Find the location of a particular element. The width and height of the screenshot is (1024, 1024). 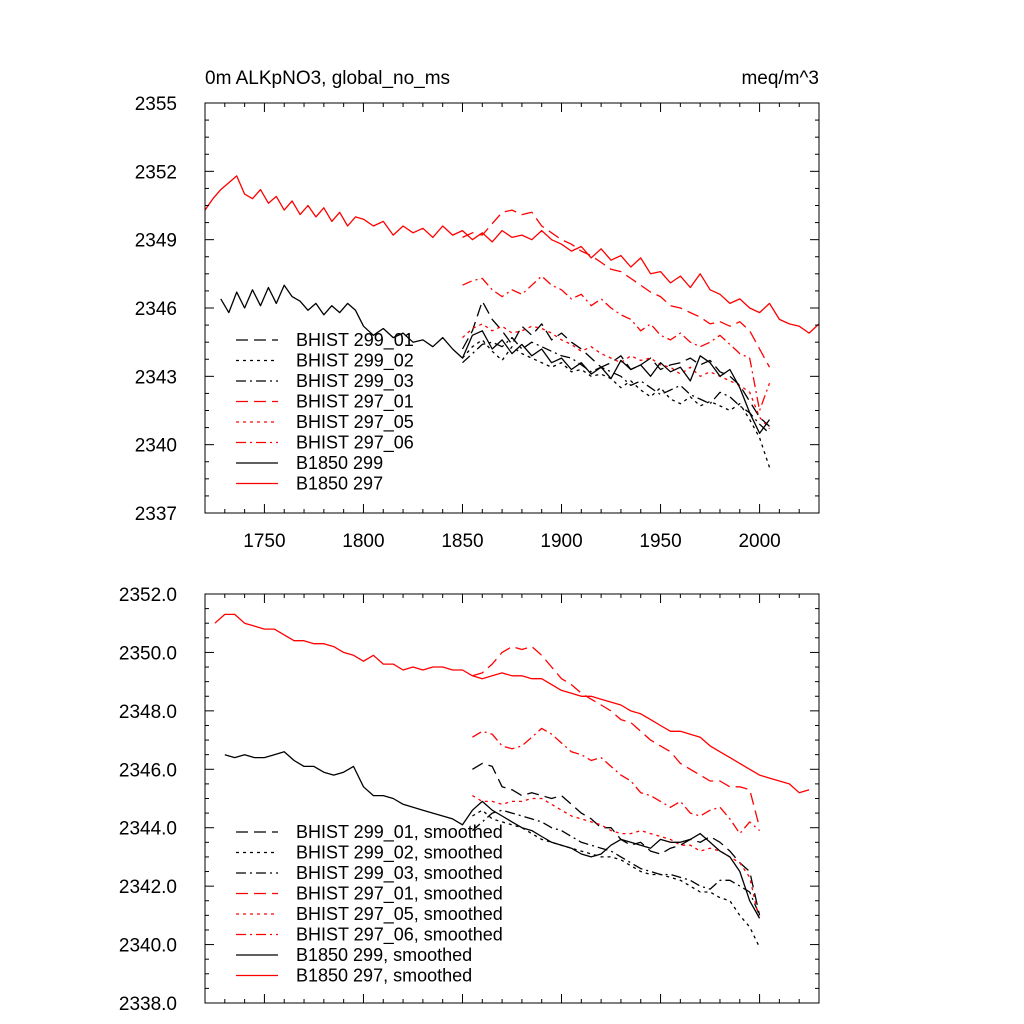

bottom-ytick-label: 2340.0 is located at coordinates (148, 946).